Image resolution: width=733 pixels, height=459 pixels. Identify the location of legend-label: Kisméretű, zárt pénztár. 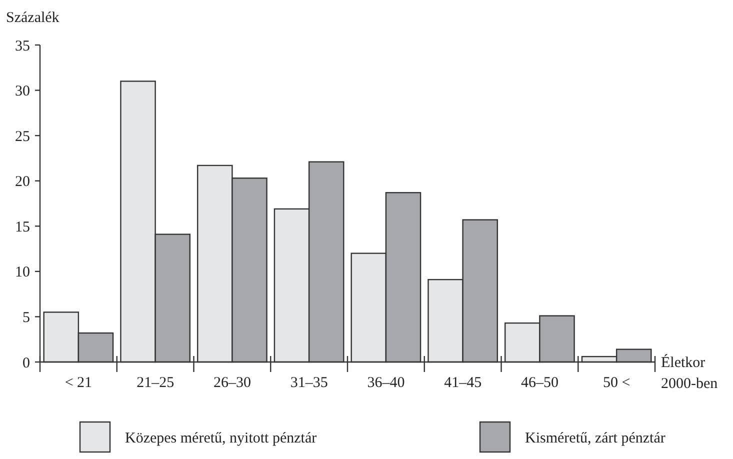
(595, 438).